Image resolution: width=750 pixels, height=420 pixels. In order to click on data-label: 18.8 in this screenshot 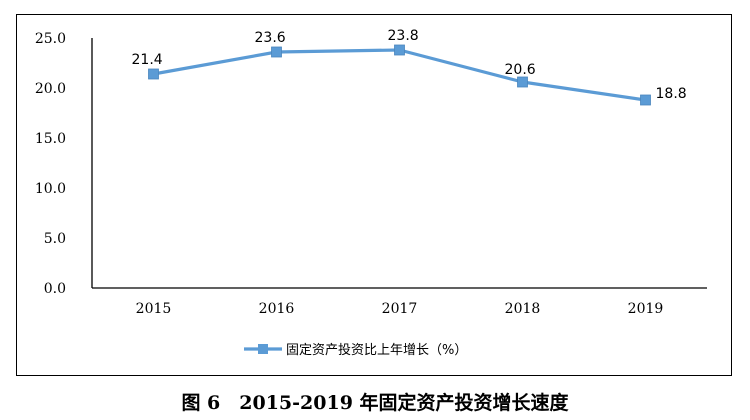, I will do `click(671, 94)`.